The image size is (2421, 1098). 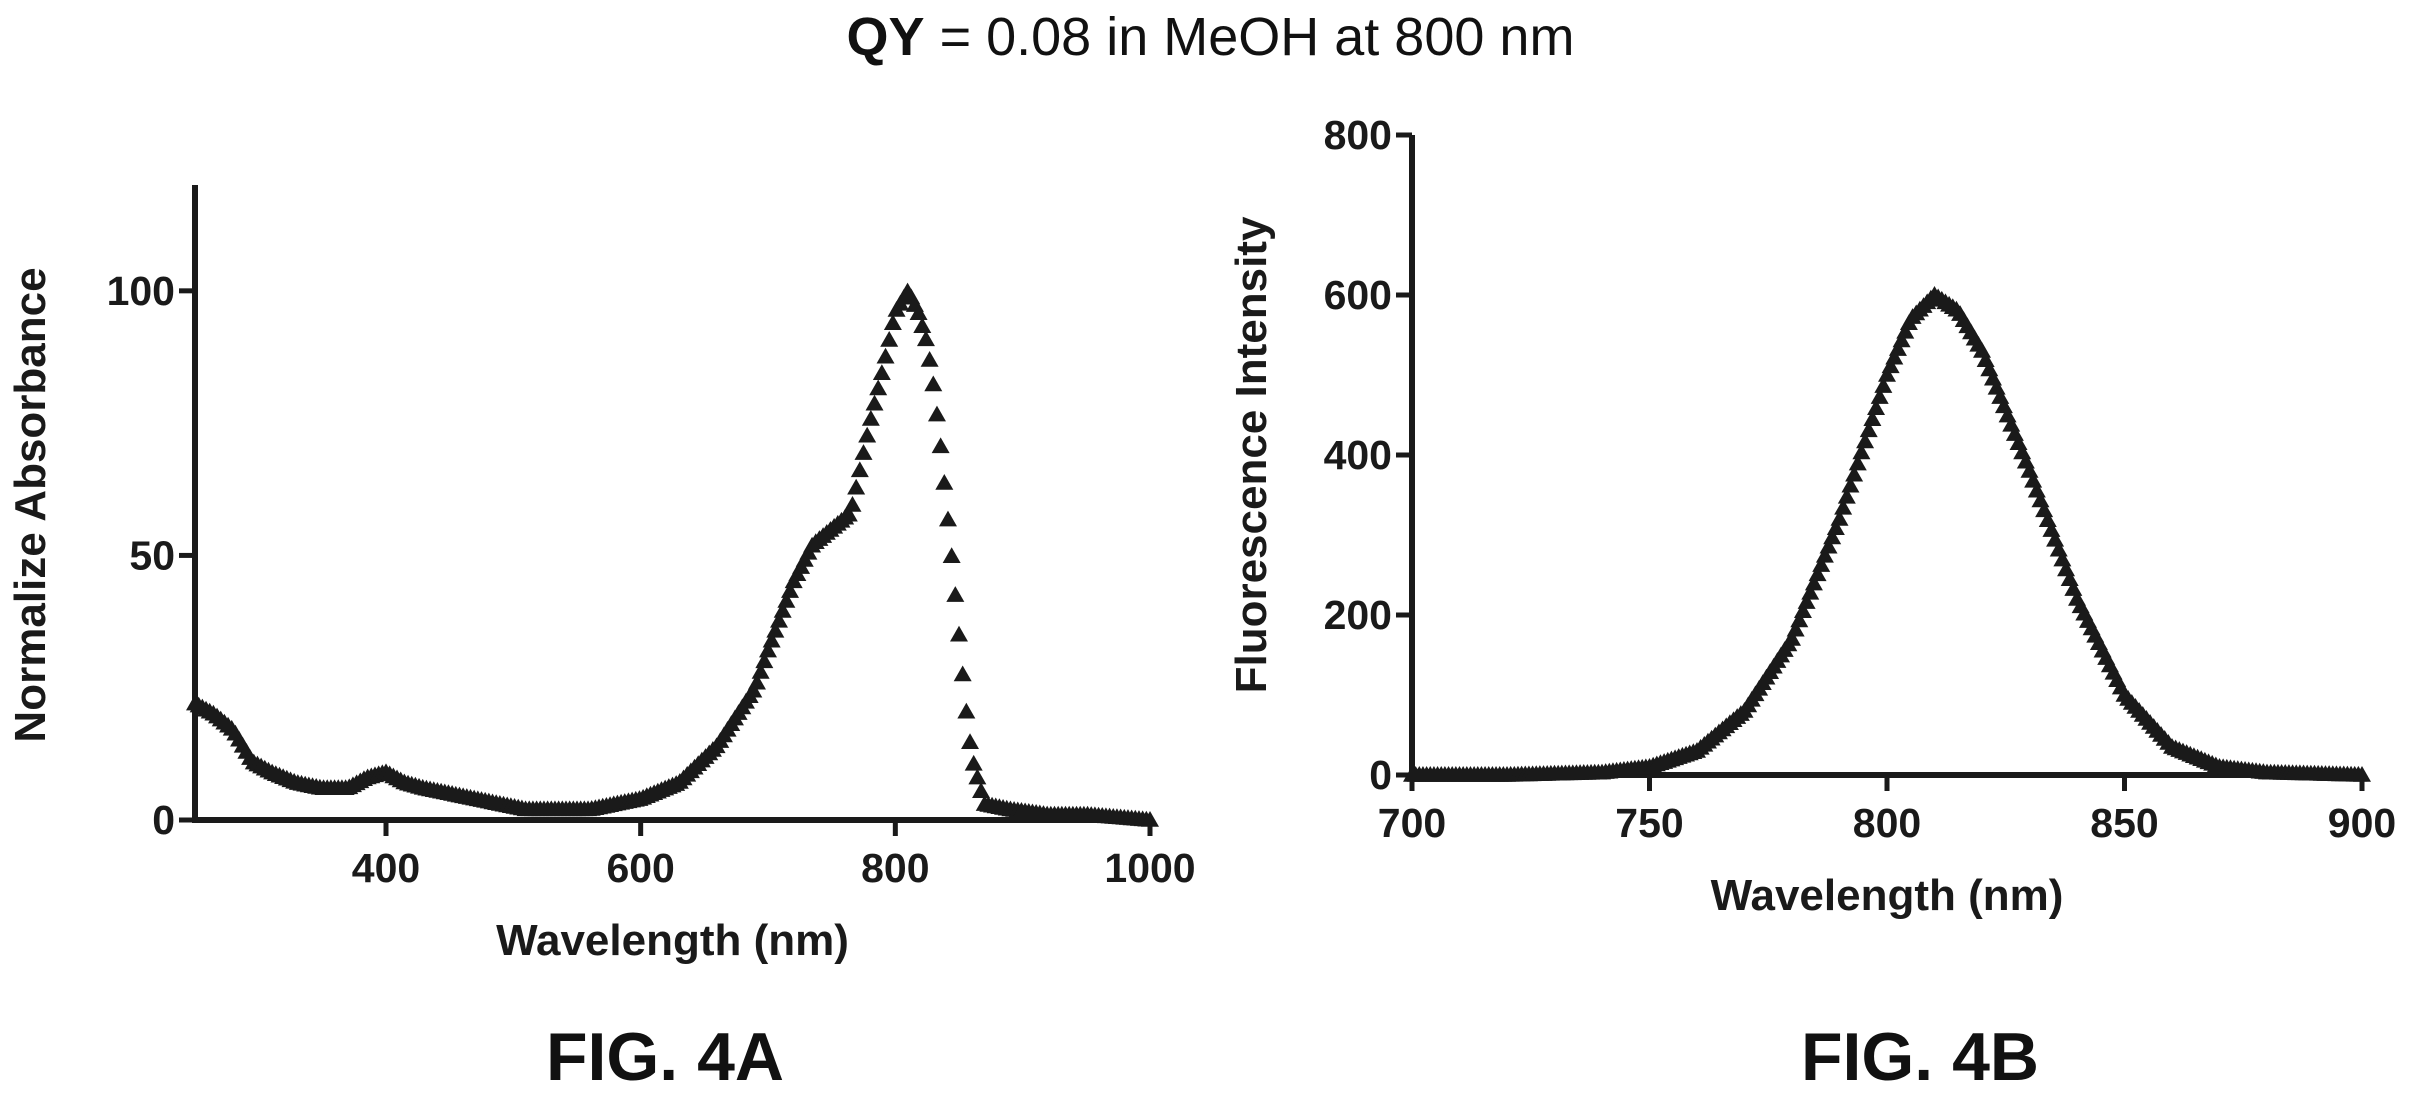 What do you see at coordinates (1358, 455) in the screenshot?
I see `y-tick-label: 400` at bounding box center [1358, 455].